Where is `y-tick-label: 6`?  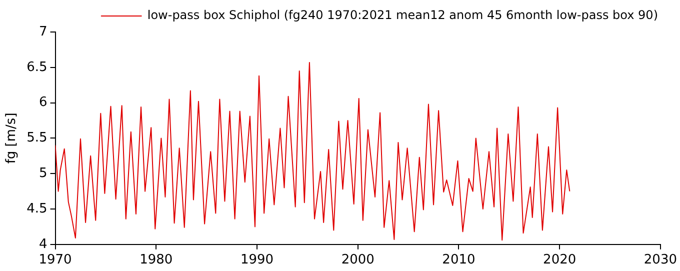 y-tick-label: 6 is located at coordinates (43, 102).